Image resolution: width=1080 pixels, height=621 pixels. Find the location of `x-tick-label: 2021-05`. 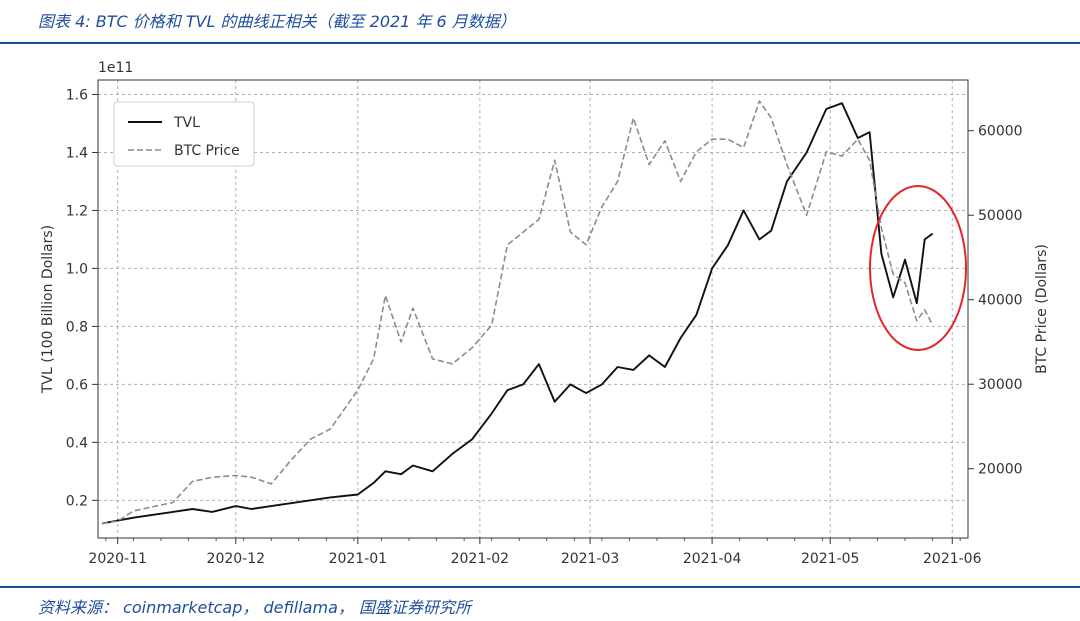

x-tick-label: 2021-05 is located at coordinates (830, 559).